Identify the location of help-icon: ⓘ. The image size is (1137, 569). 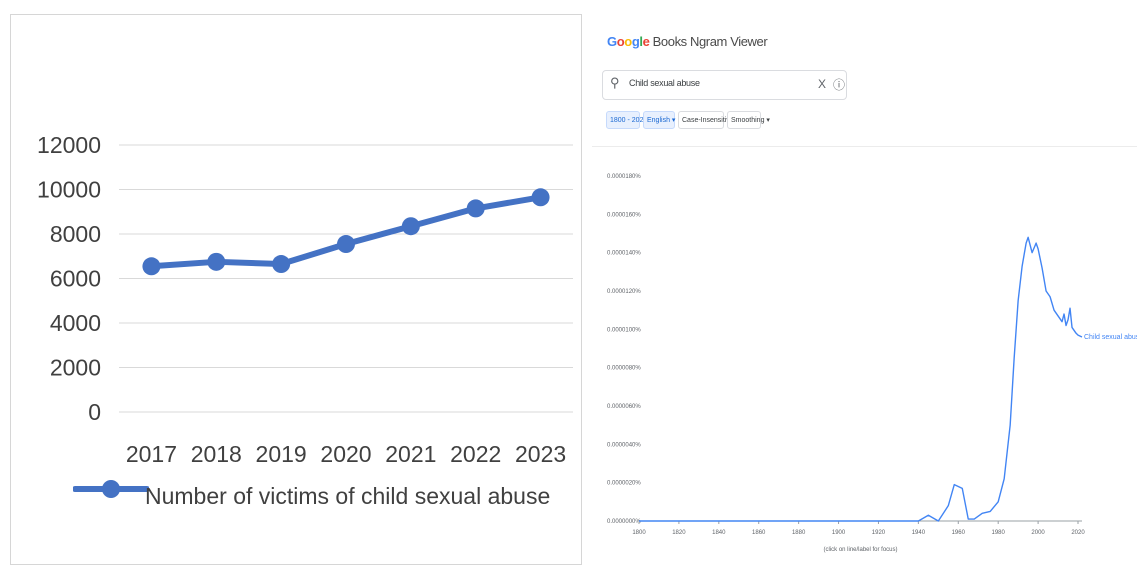
(839, 85).